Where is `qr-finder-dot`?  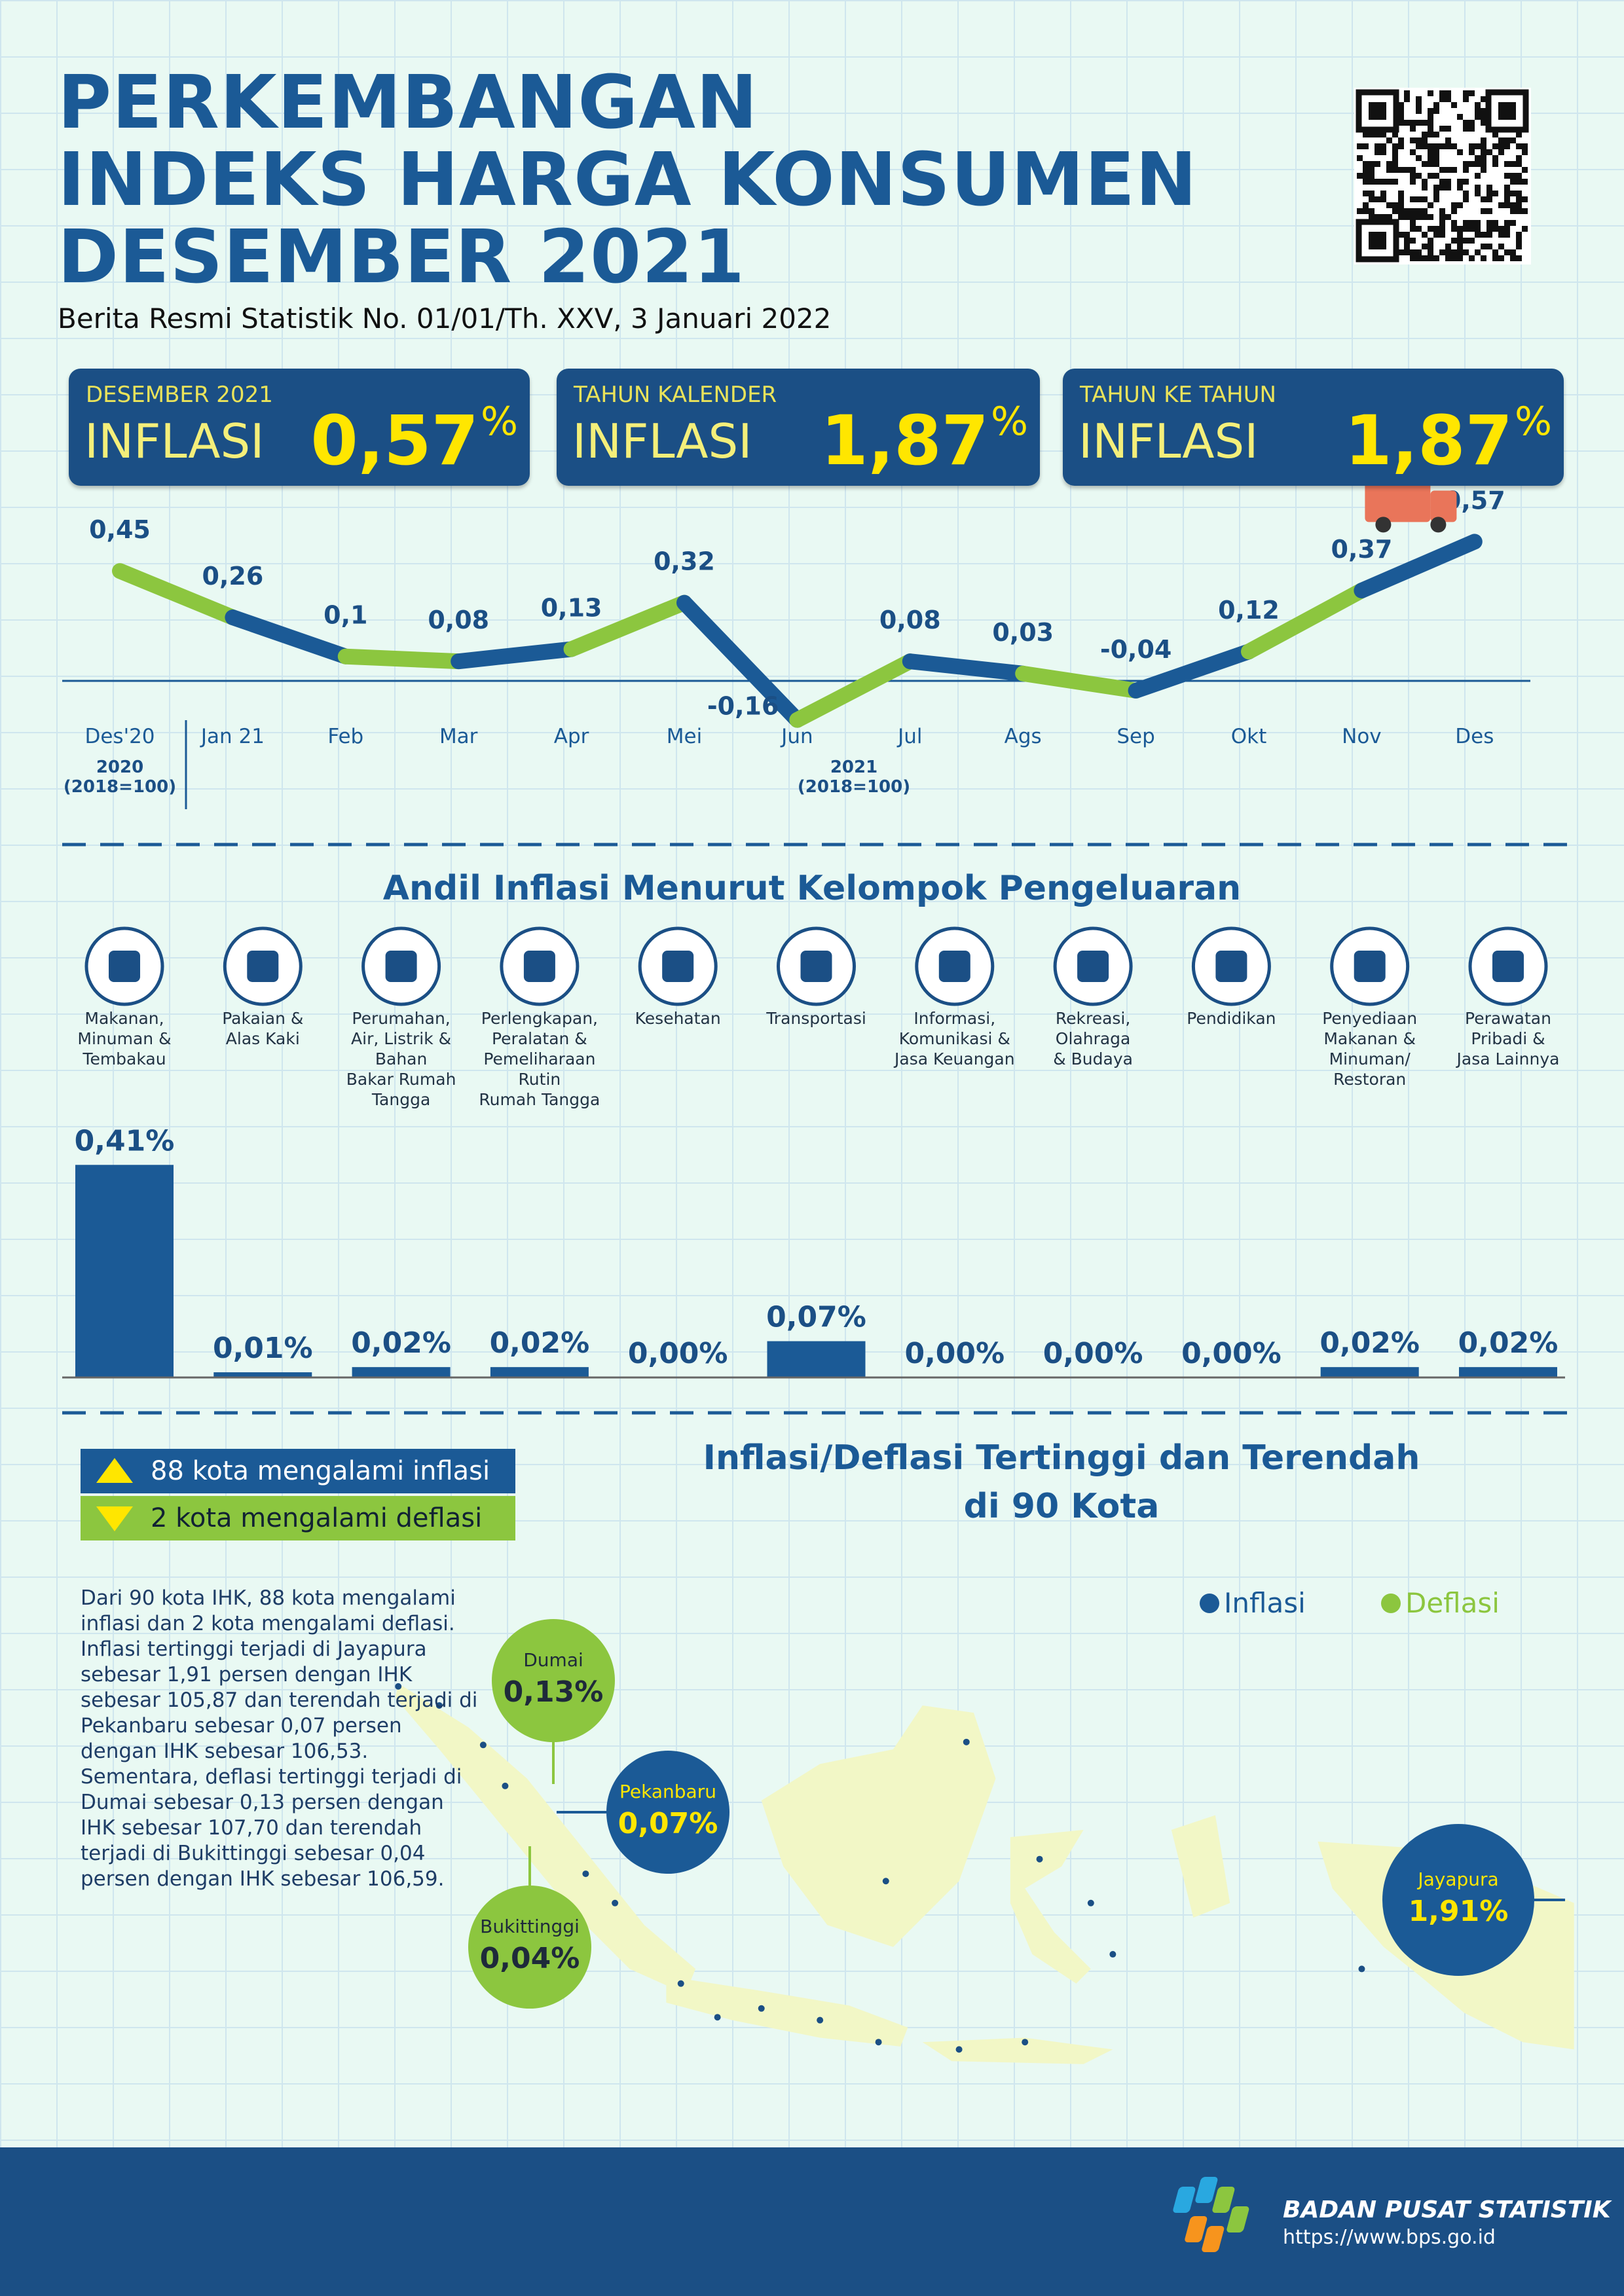
qr-finder-dot is located at coordinates (1377, 111).